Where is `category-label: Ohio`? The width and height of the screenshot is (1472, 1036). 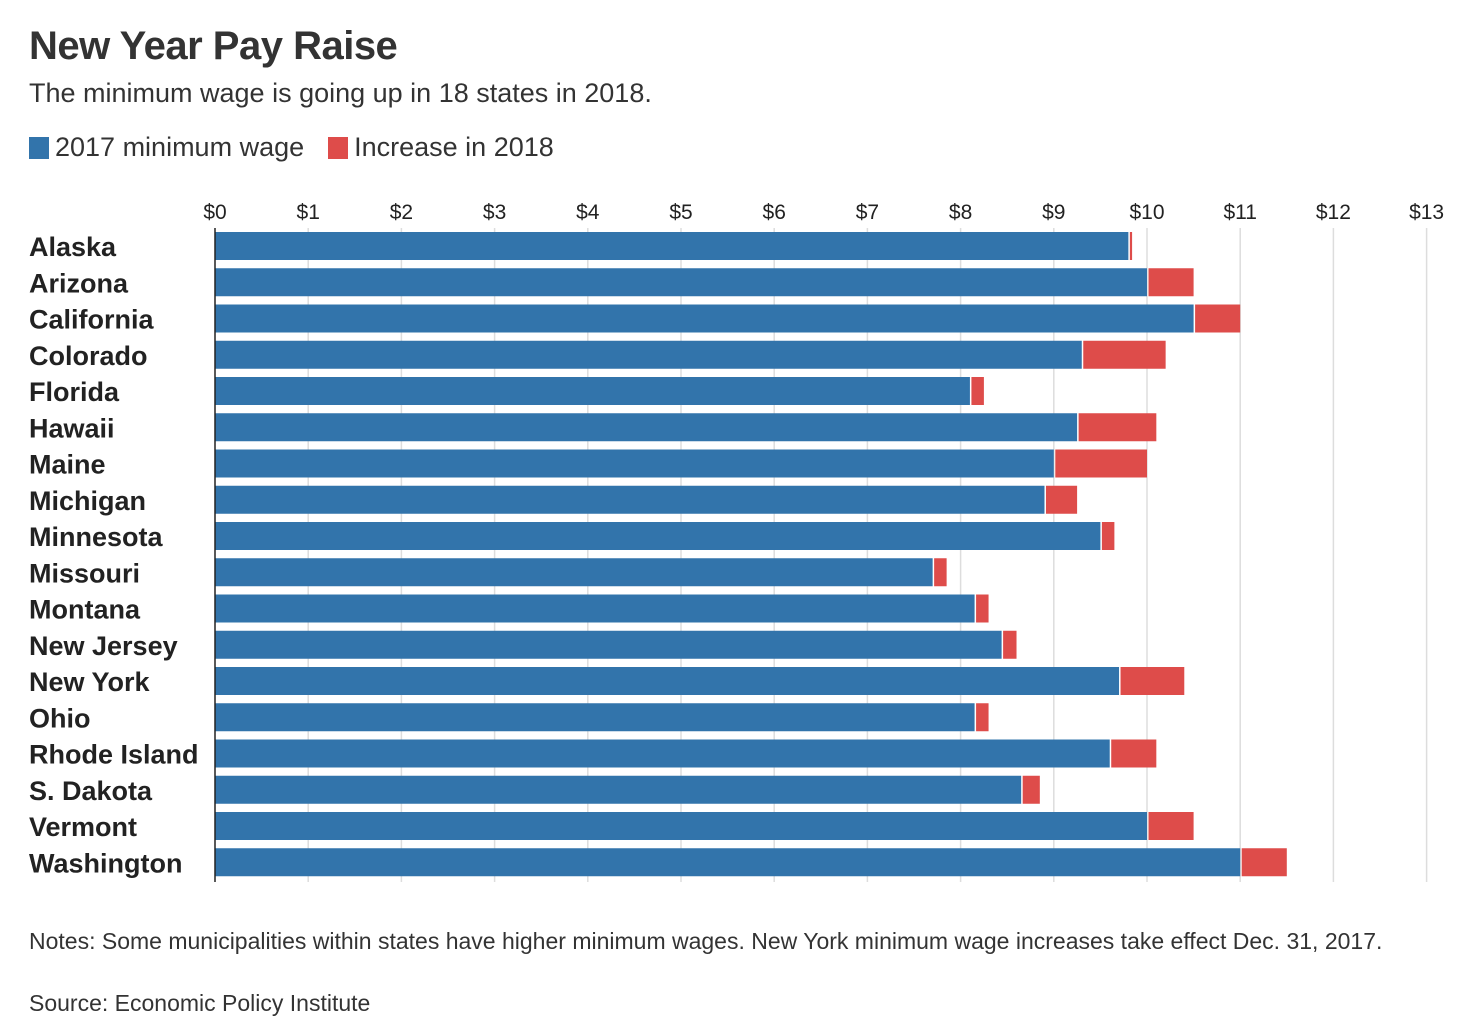
category-label: Ohio is located at coordinates (60, 718).